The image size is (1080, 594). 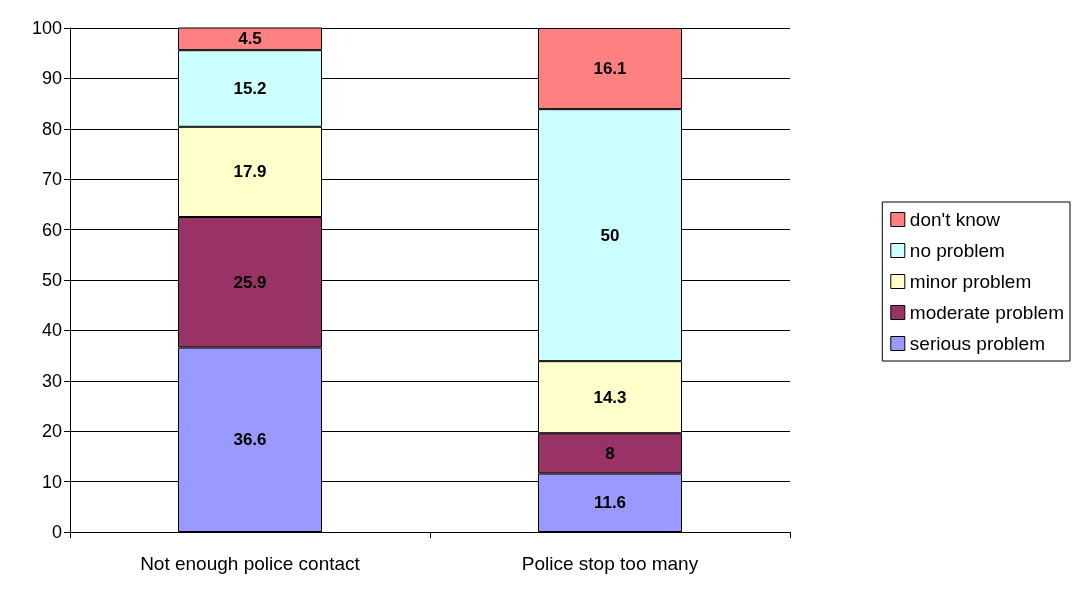 I want to click on y-tick-label: 100, so click(x=46, y=28).